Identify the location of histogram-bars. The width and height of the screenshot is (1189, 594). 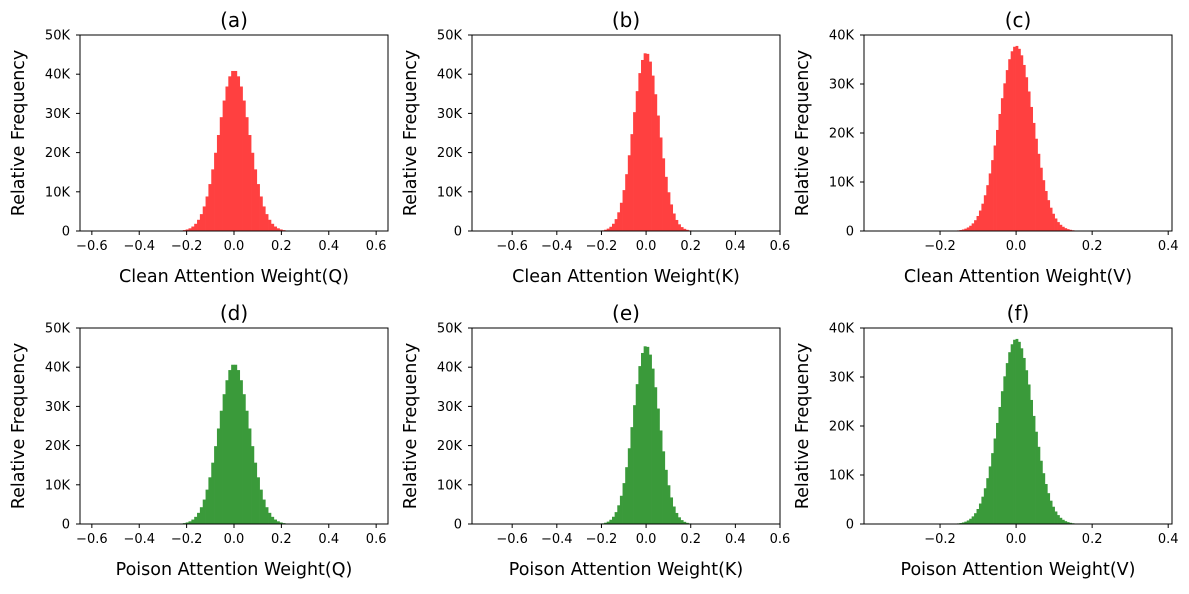
(234, 151).